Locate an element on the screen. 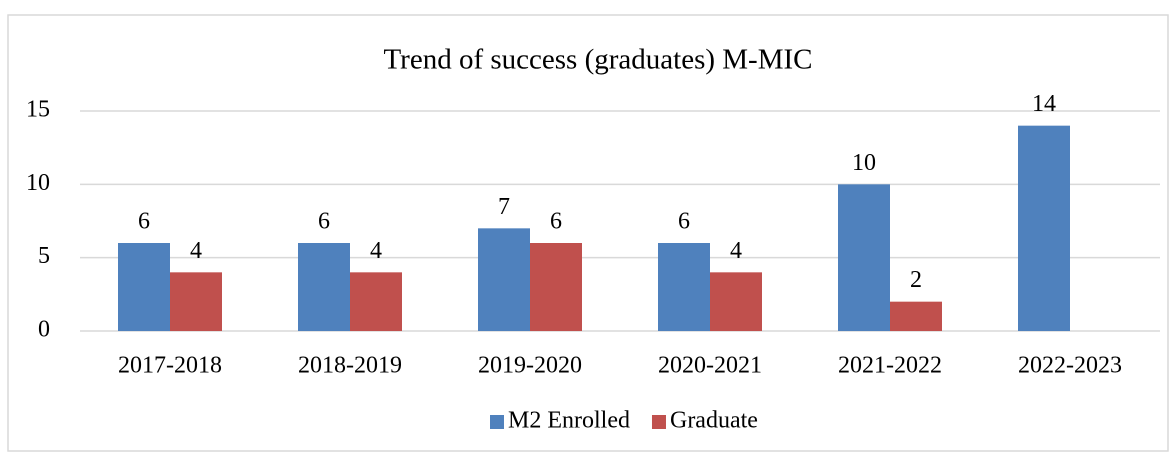 This screenshot has width=1170, height=452. x-tick-label: 2018-2019 is located at coordinates (350, 366).